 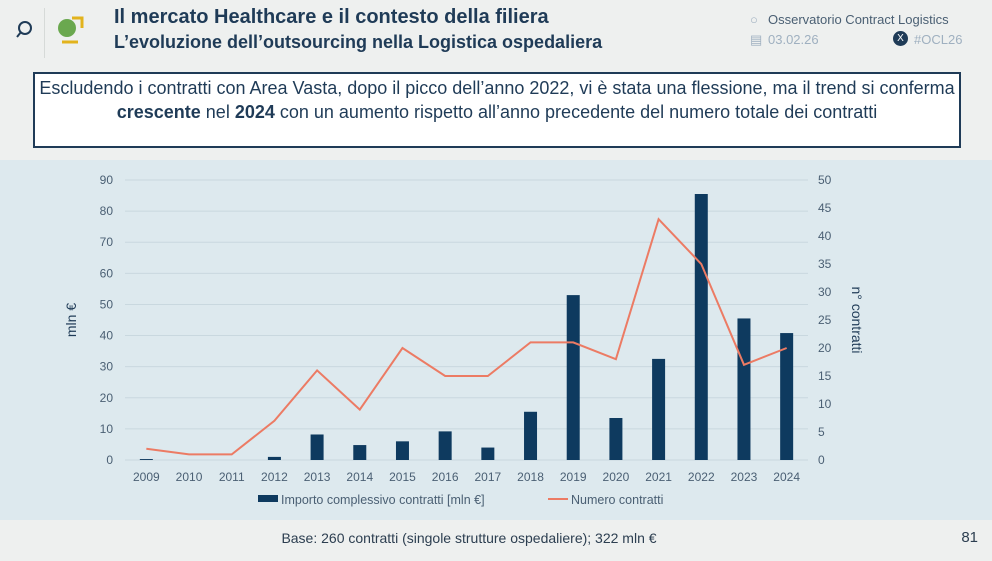 What do you see at coordinates (754, 19) in the screenshot?
I see `search-icon: ○` at bounding box center [754, 19].